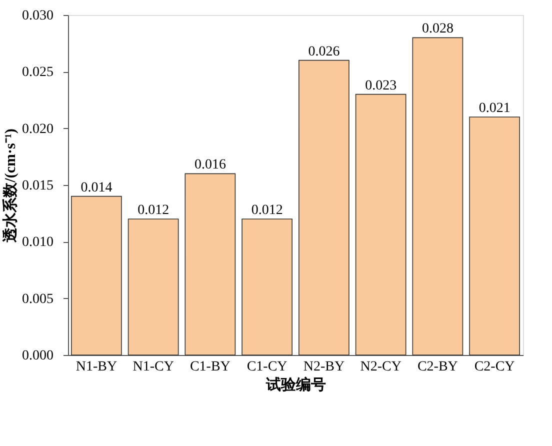 The image size is (552, 446). I want to click on data-label: 0.021, so click(494, 108).